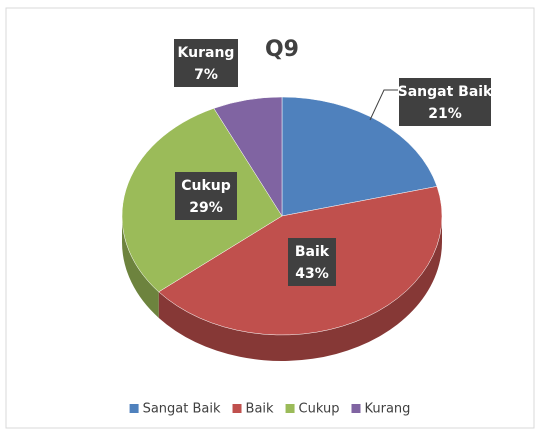  What do you see at coordinates (206, 186) in the screenshot?
I see `label-category: Cukup` at bounding box center [206, 186].